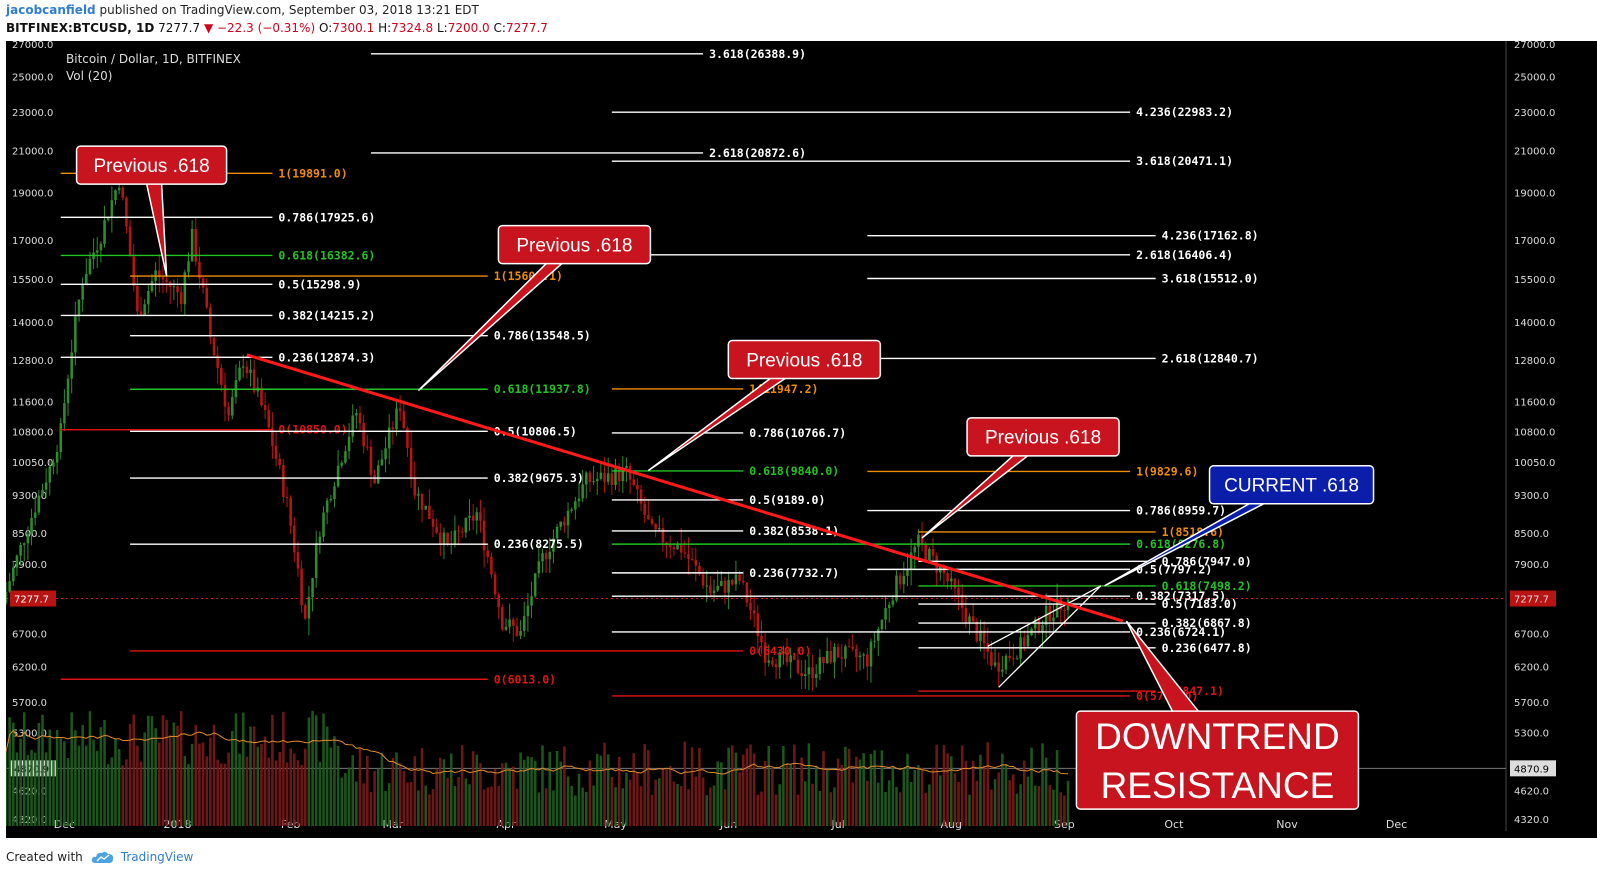 The height and width of the screenshot is (893, 1597). I want to click on y-tick-label: 17000.0, so click(1534, 241).